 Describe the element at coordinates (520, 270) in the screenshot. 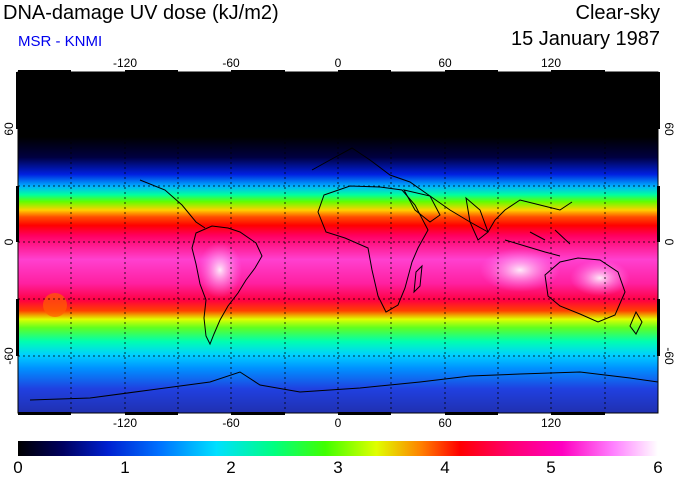

I see `high-uv-indian-ocean` at that location.